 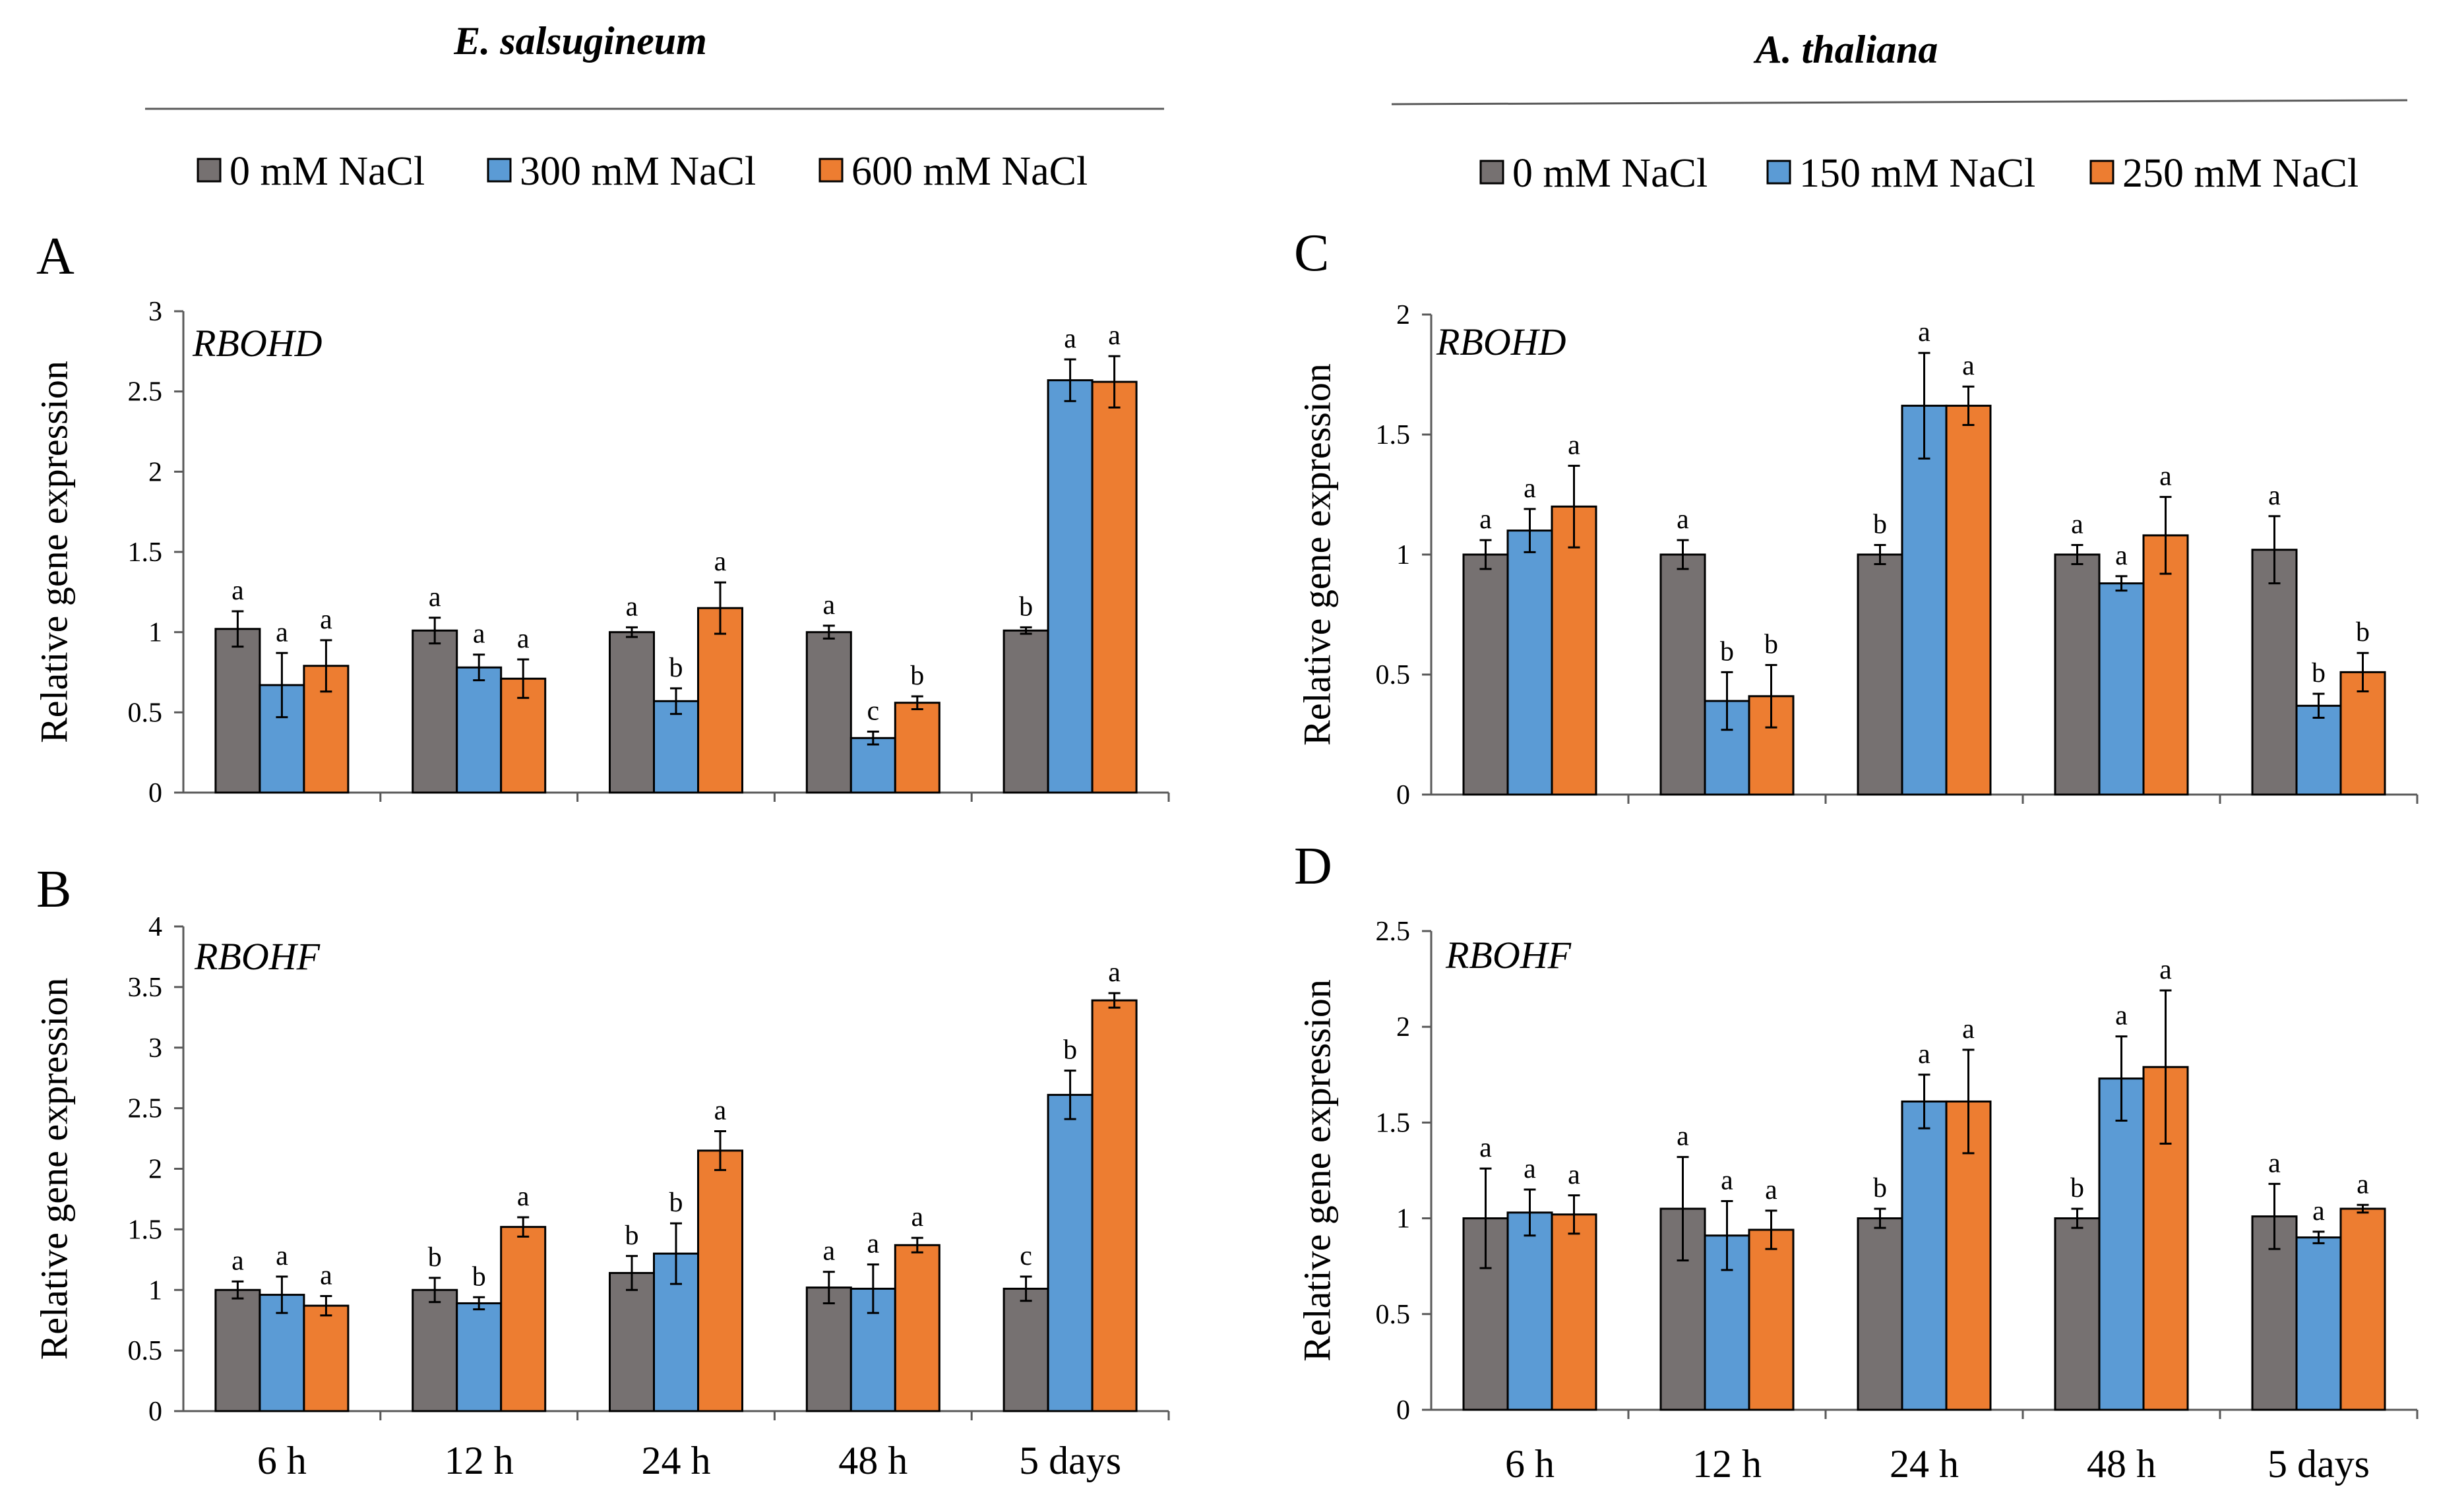 I want to click on x-tick-label: 6 h, so click(x=282, y=1460).